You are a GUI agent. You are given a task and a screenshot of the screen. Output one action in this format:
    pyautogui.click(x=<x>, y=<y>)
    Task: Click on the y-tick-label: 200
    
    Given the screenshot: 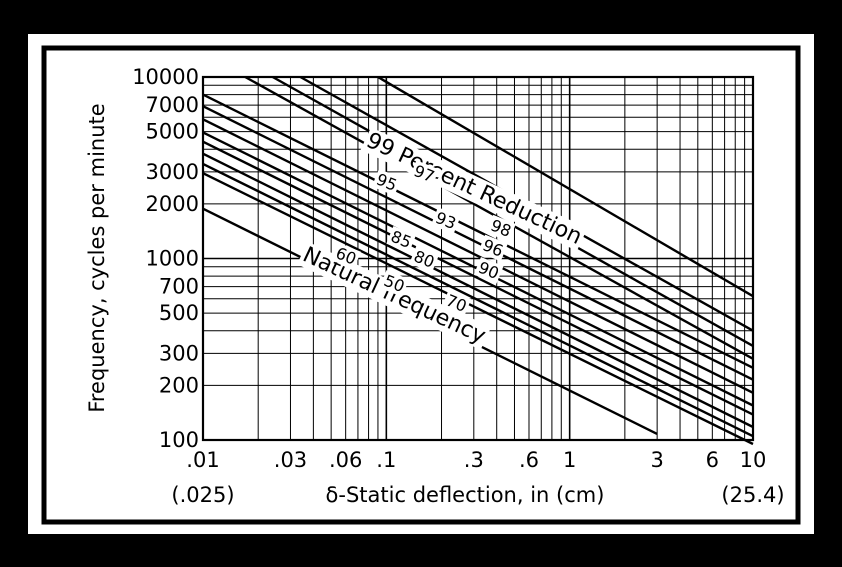 What is the action you would take?
    pyautogui.click(x=179, y=385)
    